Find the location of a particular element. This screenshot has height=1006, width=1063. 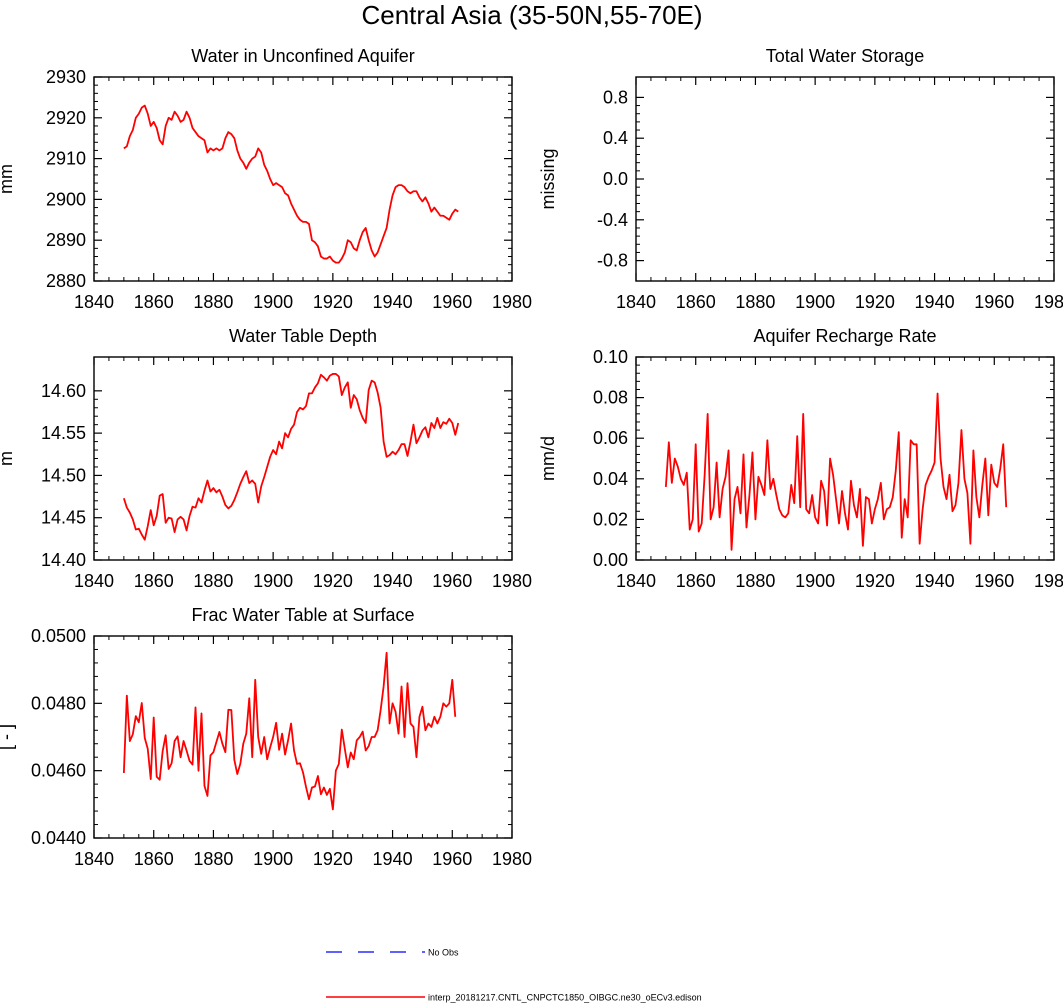

y-tick-label: 2880 is located at coordinates (66, 281).